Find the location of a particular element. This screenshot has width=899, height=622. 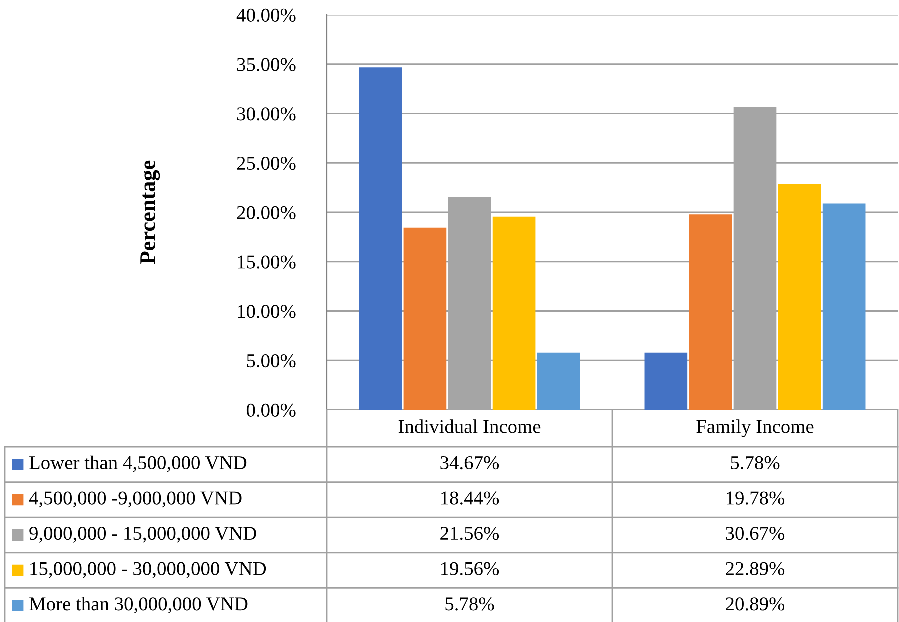

data-label: 34.67% is located at coordinates (470, 463).